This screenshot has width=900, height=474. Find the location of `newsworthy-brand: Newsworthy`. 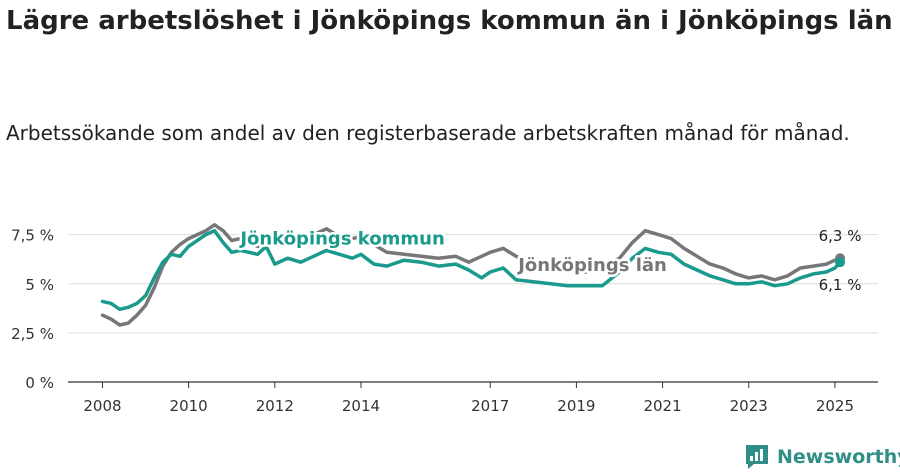

newsworthy-brand: Newsworthy is located at coordinates (822, 457).